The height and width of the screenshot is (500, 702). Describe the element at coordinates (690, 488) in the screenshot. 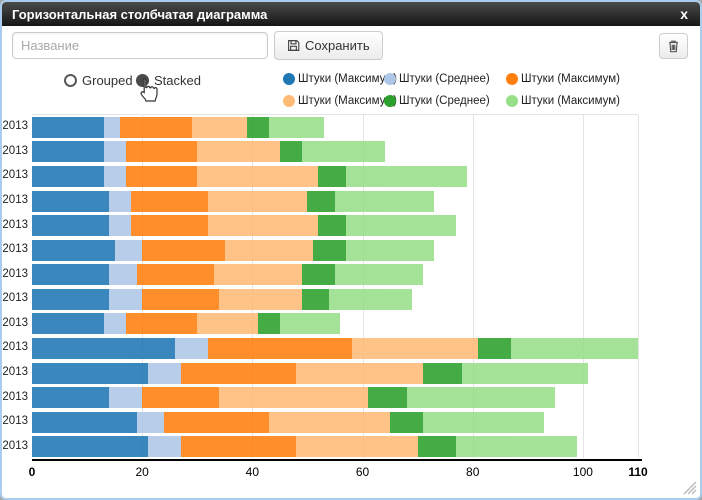

I see `resize-handle-icon` at that location.